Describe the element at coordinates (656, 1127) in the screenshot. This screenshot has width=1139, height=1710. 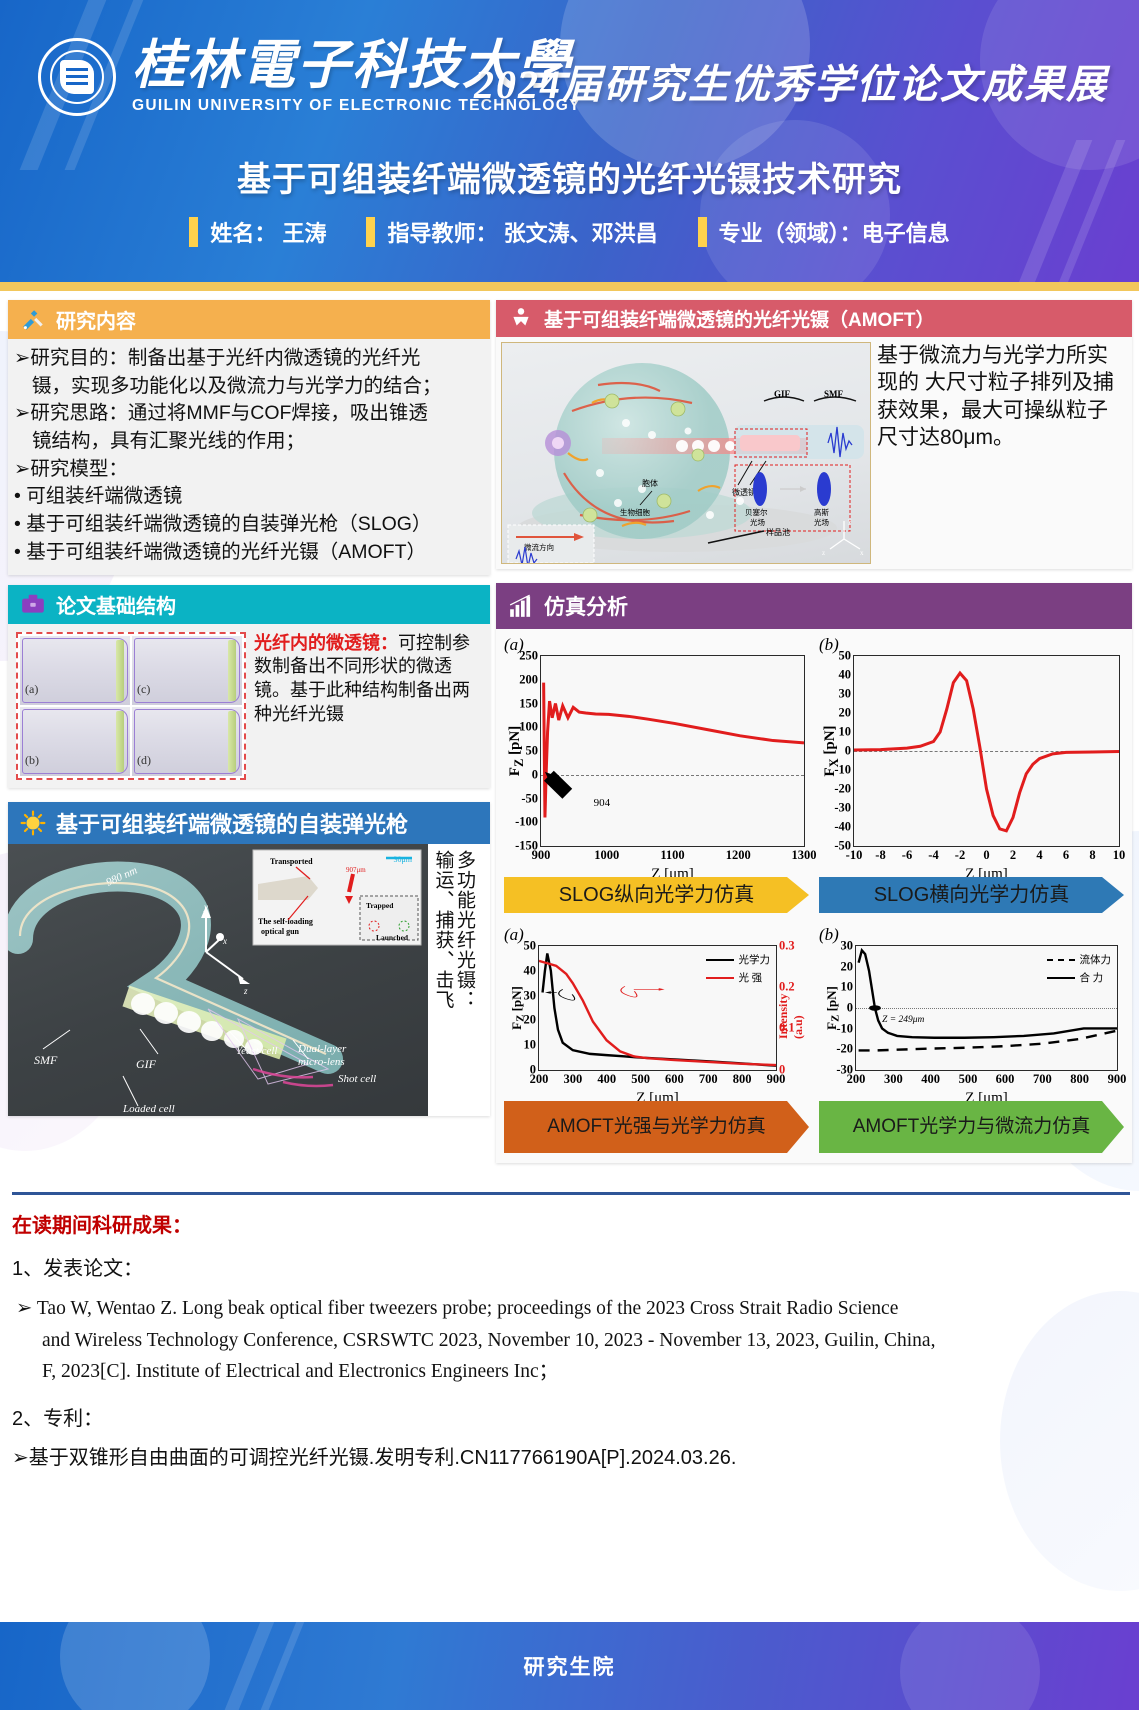
I see `banner-amoft-intensity-force: AMOFT光强与光学力仿真` at that location.